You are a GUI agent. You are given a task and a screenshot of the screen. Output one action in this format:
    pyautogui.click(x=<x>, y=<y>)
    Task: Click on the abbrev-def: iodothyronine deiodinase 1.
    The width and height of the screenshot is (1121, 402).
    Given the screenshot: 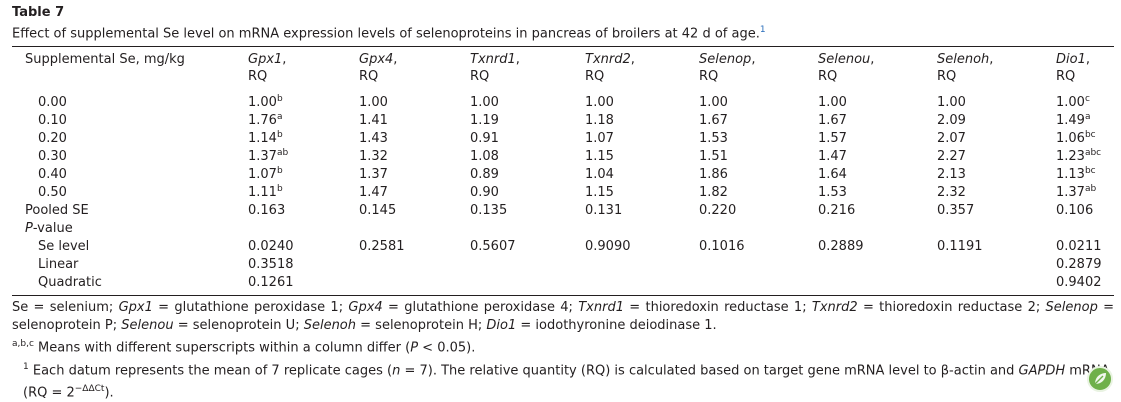 What is the action you would take?
    pyautogui.click(x=626, y=326)
    